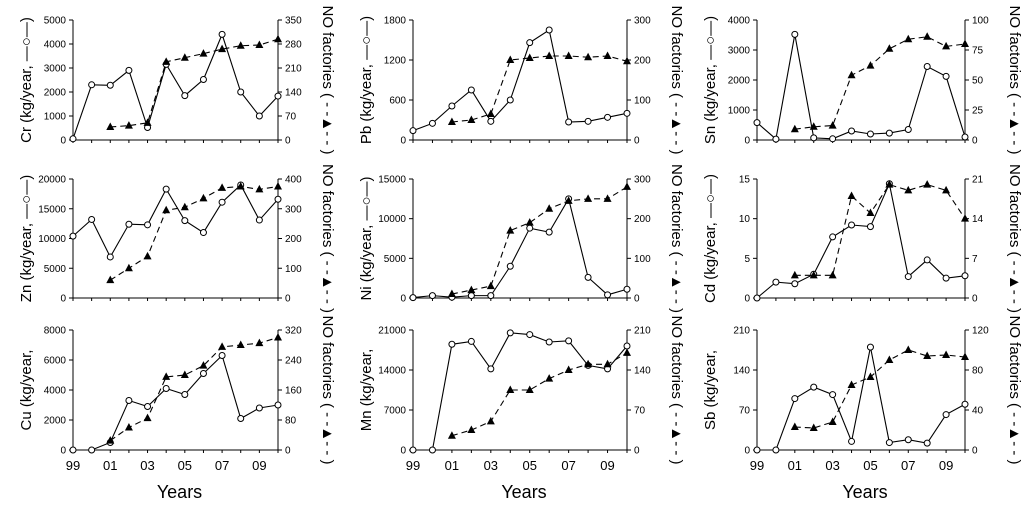  What do you see at coordinates (980, 21) in the screenshot?
I see `y2-tick-label: 100` at bounding box center [980, 21].